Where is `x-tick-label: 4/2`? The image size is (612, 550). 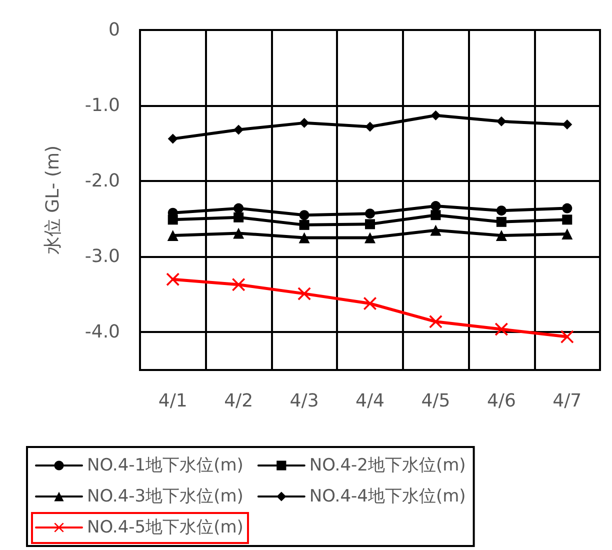 x-tick-label: 4/2 is located at coordinates (239, 401).